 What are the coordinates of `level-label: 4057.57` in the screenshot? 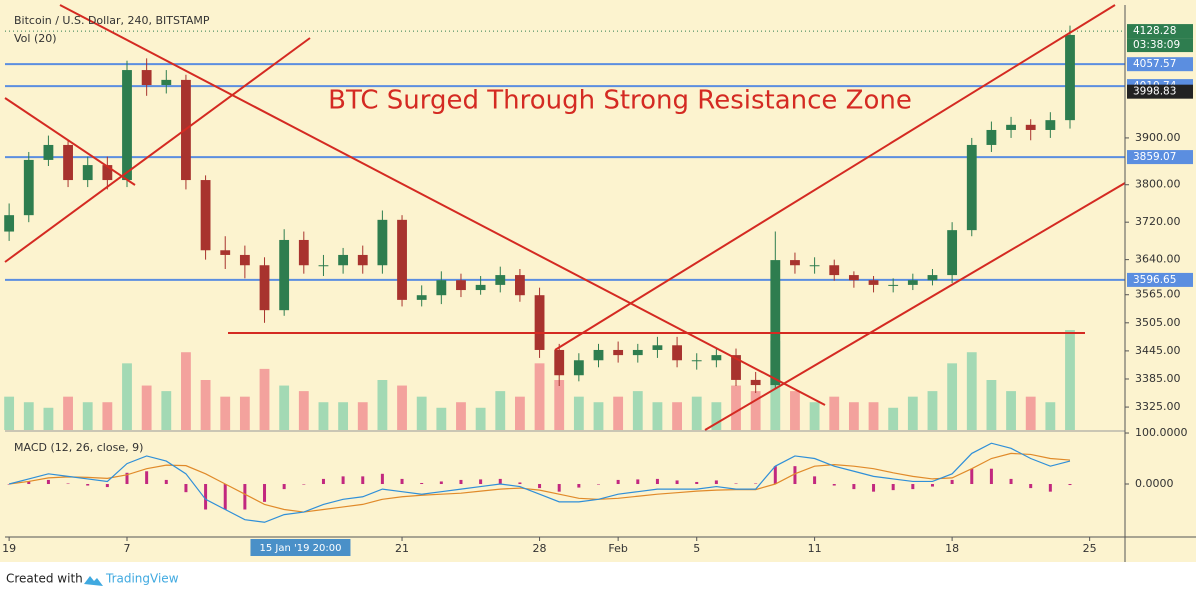 It's located at (1154, 64).